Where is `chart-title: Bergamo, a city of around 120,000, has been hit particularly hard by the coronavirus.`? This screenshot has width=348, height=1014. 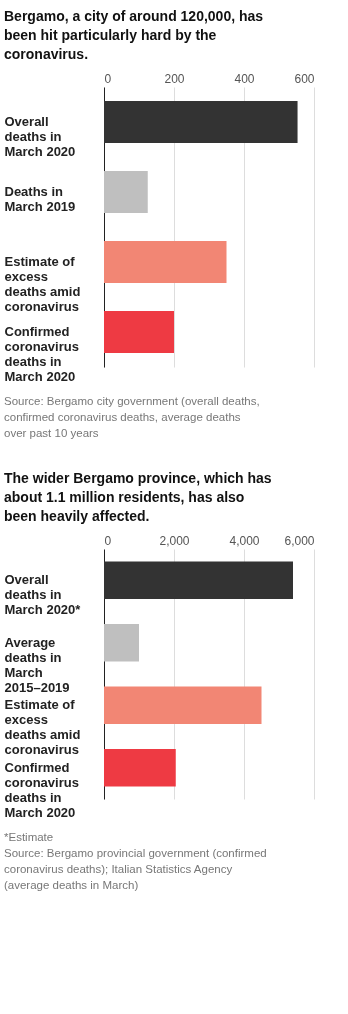 chart-title: Bergamo, a city of around 120,000, has been hit particularly hard by the coronavirus. is located at coordinates (134, 35).